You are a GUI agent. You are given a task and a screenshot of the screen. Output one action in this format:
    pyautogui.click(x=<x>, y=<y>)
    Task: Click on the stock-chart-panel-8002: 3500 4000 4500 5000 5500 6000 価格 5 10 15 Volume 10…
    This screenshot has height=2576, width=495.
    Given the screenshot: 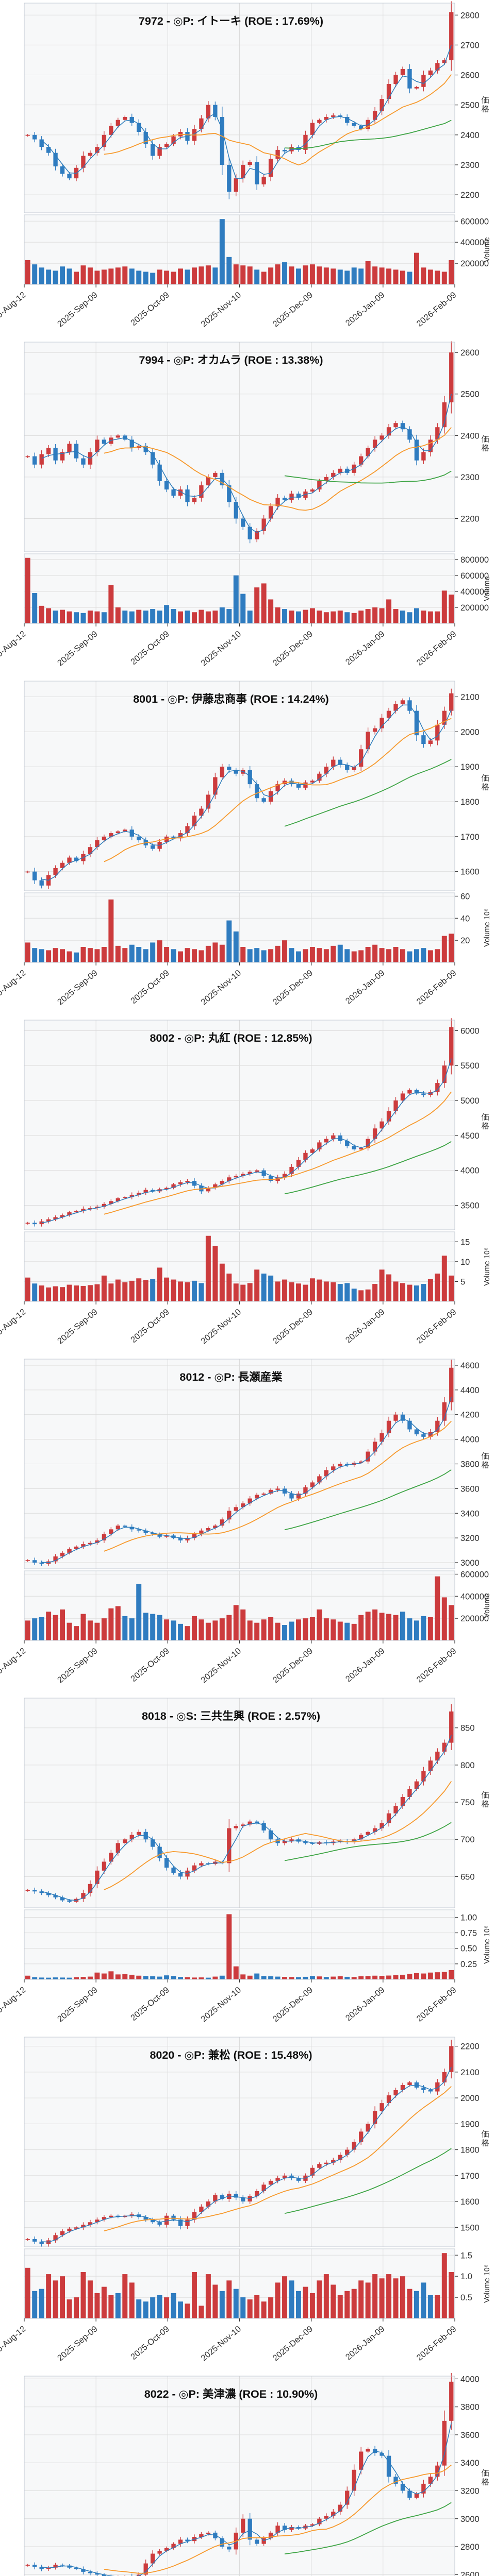 What is the action you would take?
    pyautogui.click(x=247, y=1186)
    